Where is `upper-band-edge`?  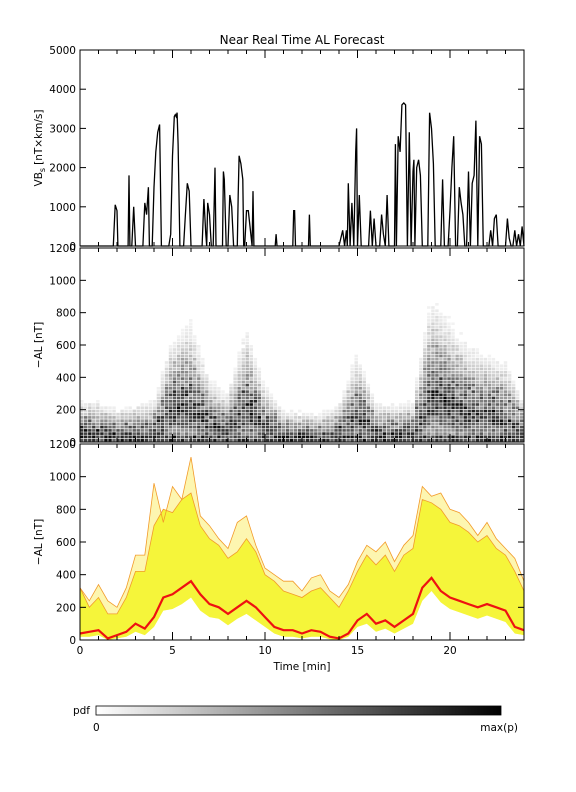 upper-band-edge is located at coordinates (302, 553).